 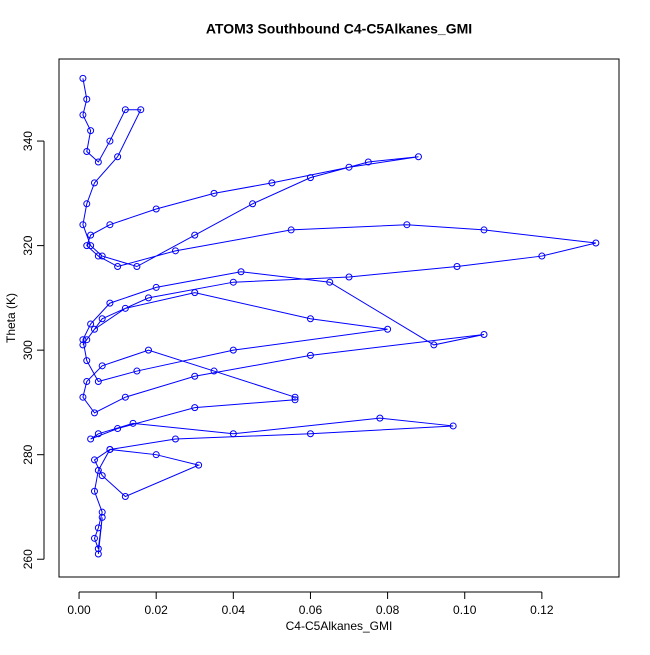 What do you see at coordinates (28, 245) in the screenshot?
I see `y-tick-label: 320` at bounding box center [28, 245].